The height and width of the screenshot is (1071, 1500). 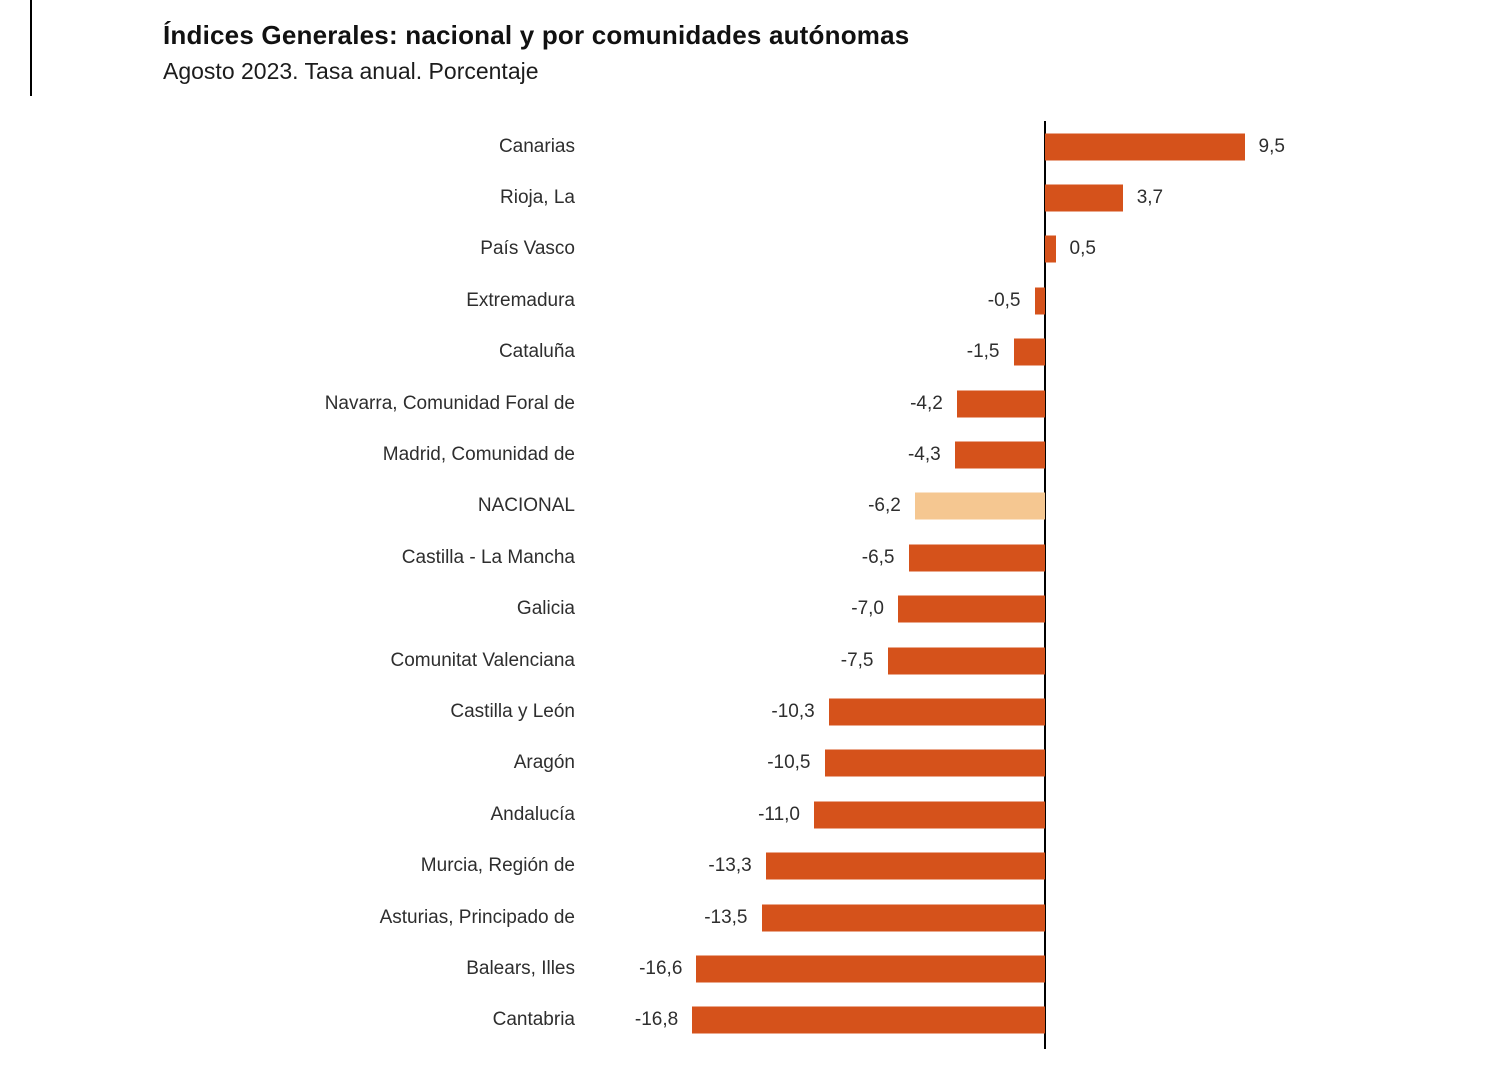 I want to click on category-label: Comunitat Valenciana, so click(x=482, y=660).